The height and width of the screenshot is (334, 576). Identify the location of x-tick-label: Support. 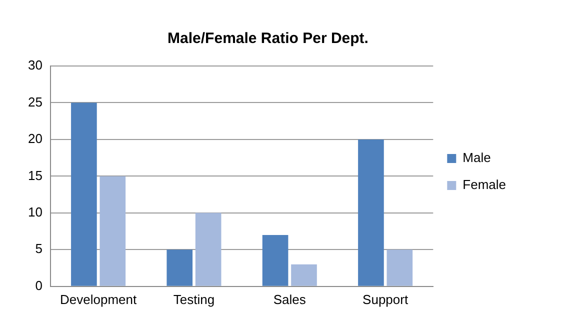
(385, 299).